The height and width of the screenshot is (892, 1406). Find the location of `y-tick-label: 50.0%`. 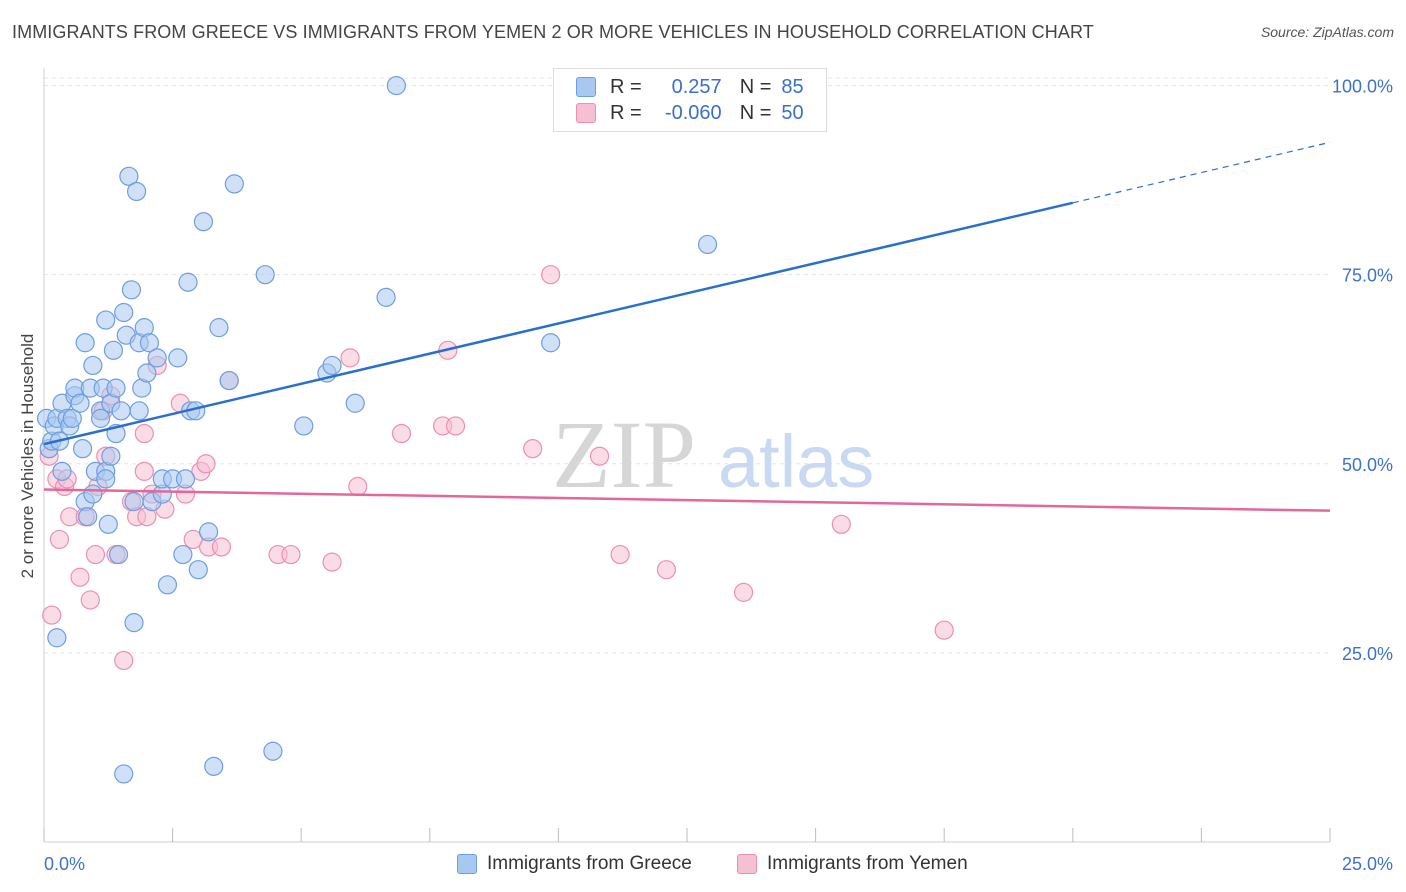

y-tick-label: 50.0% is located at coordinates (1367, 465).